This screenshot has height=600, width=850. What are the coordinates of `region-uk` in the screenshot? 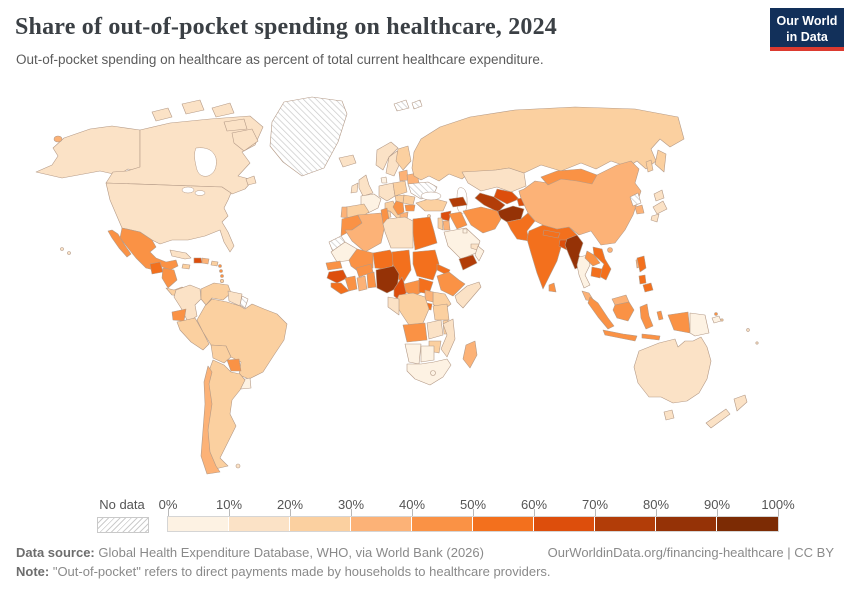 It's located at (366, 185).